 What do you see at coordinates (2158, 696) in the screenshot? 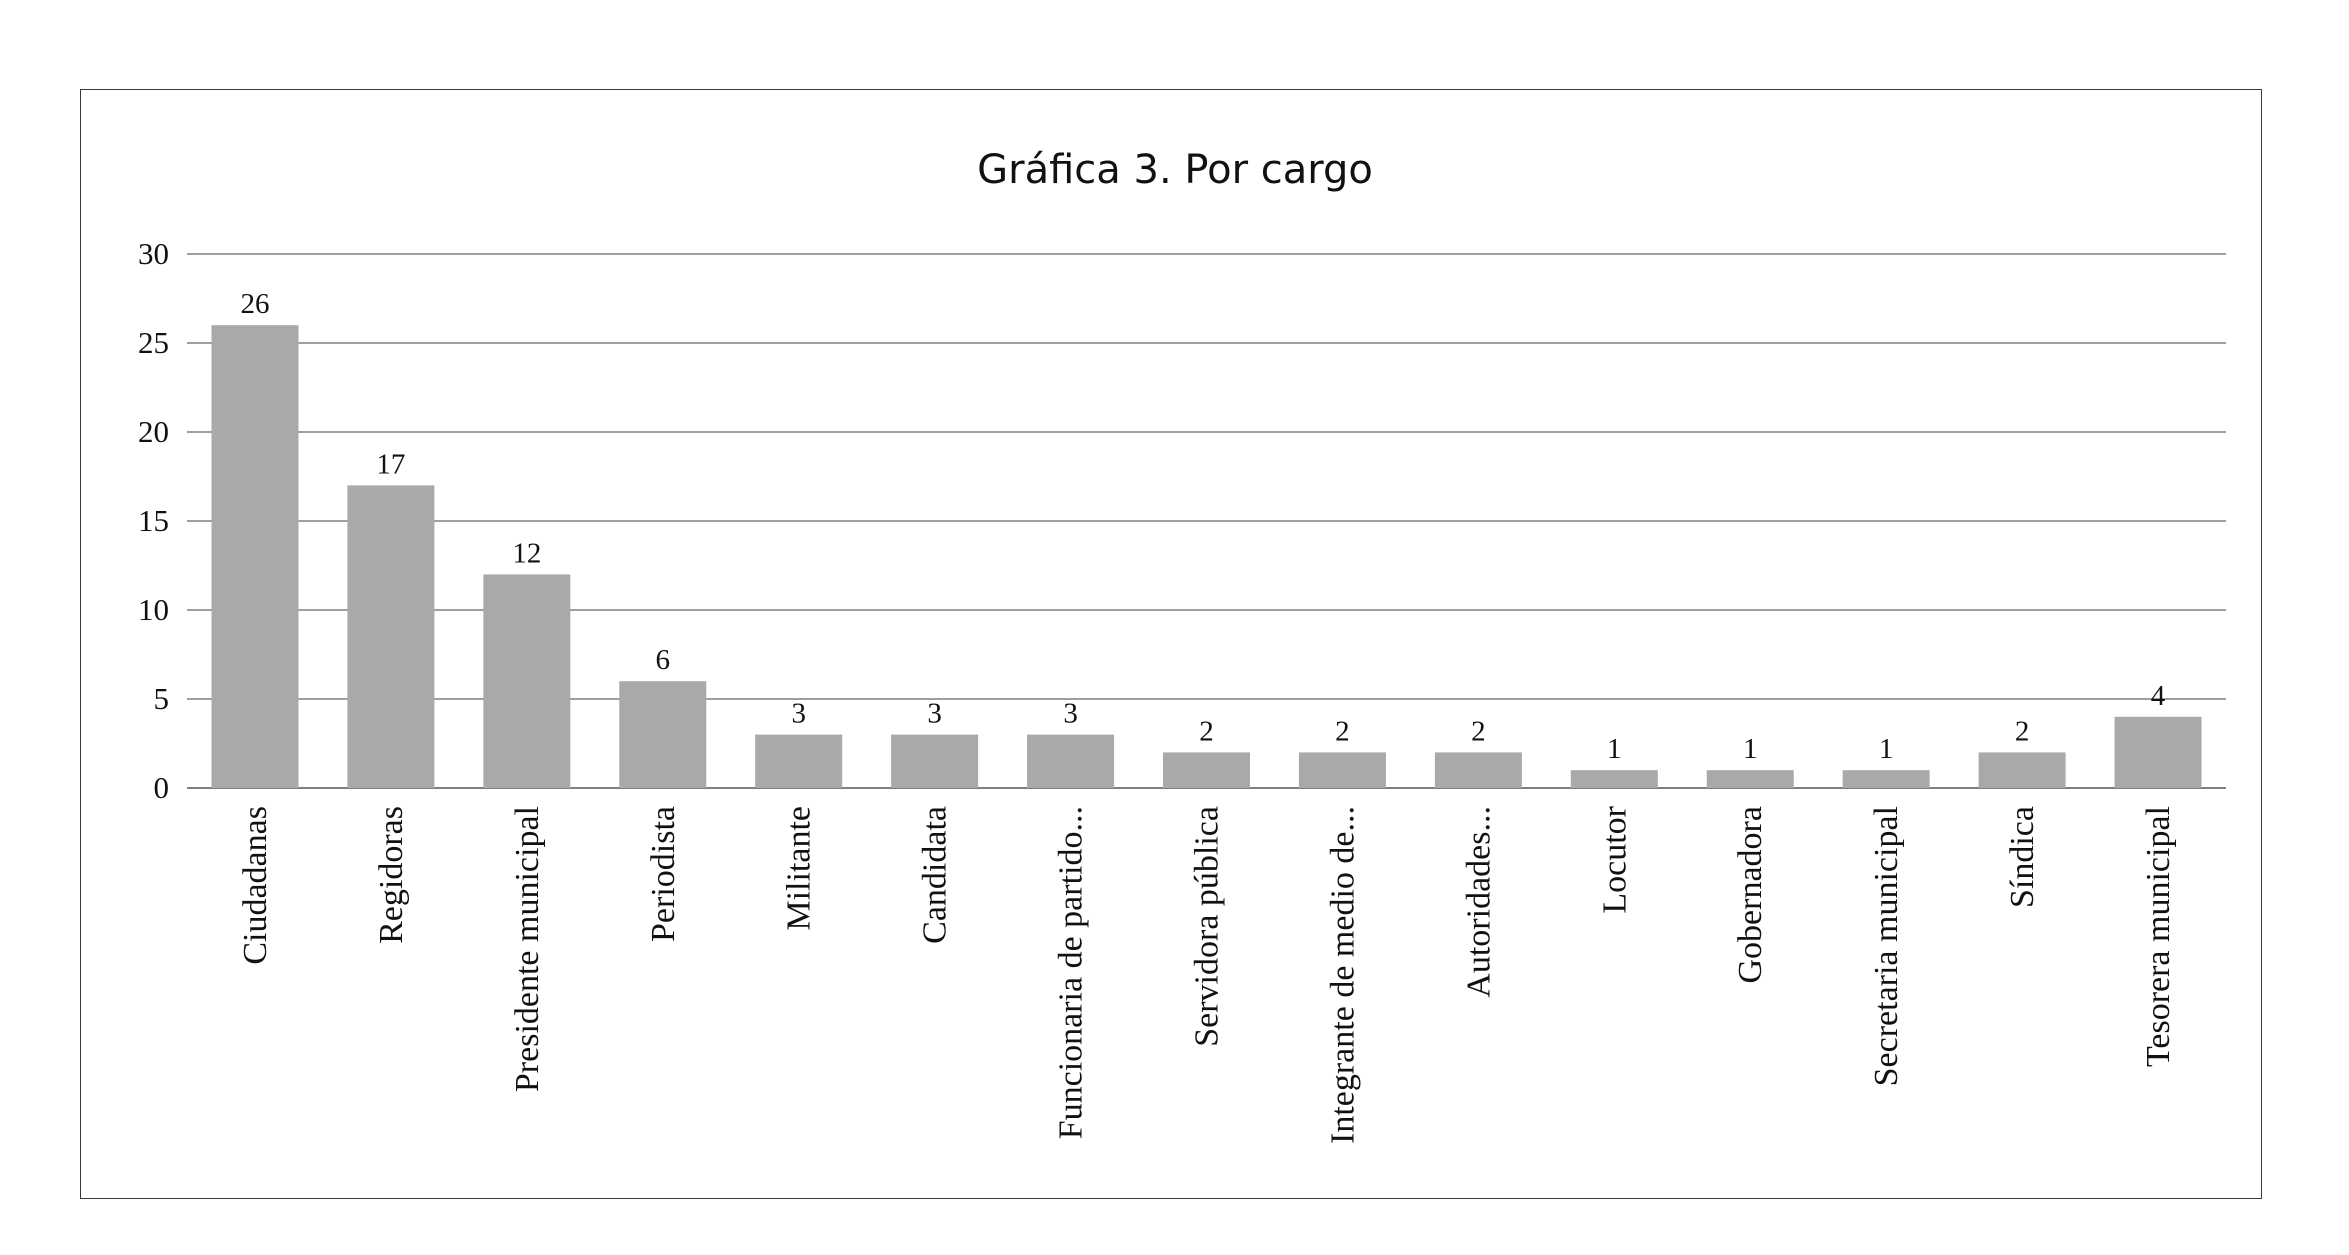
I see `data-label: 4` at bounding box center [2158, 696].